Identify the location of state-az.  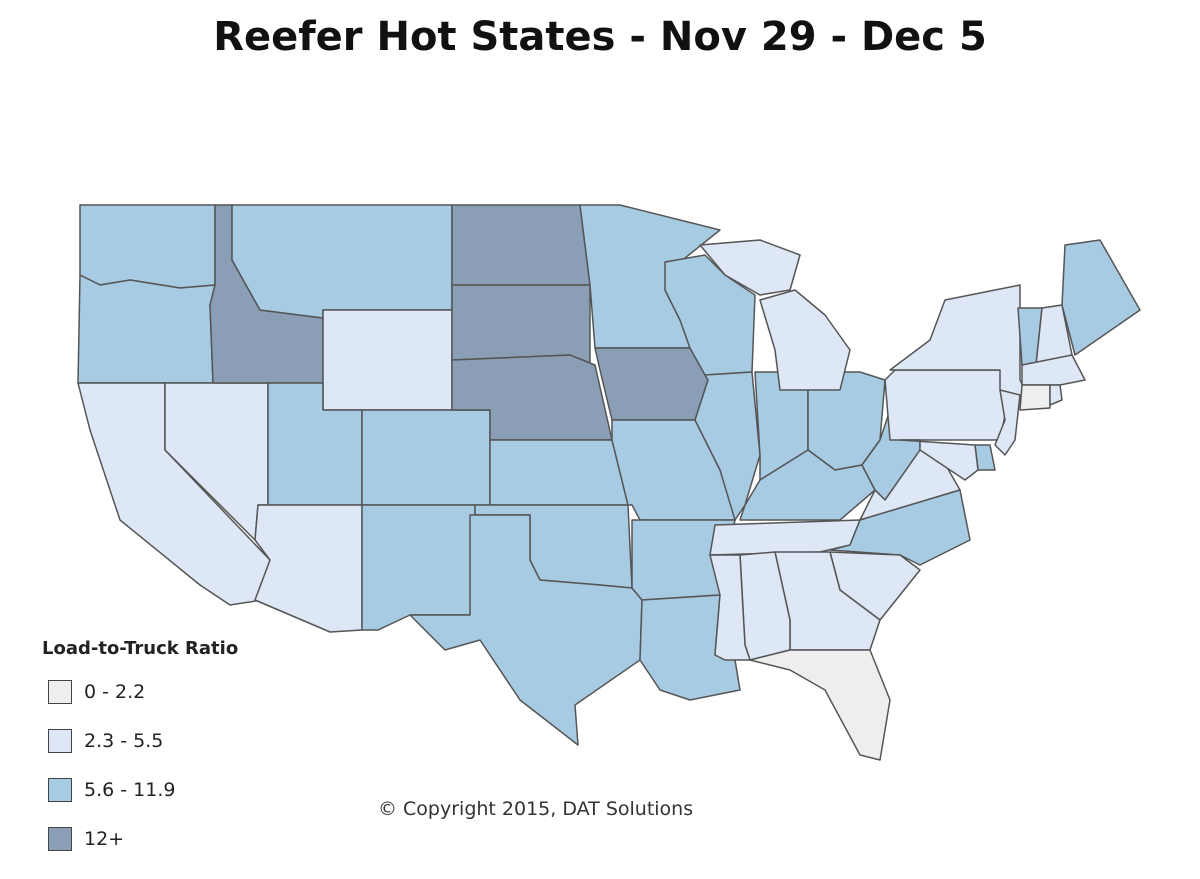
(308, 568).